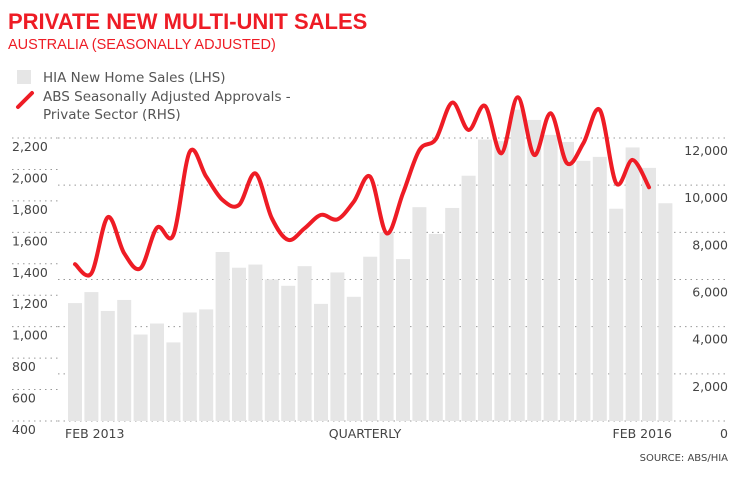  Describe the element at coordinates (30, 240) in the screenshot. I see `left-tick-label: 1,600` at that location.